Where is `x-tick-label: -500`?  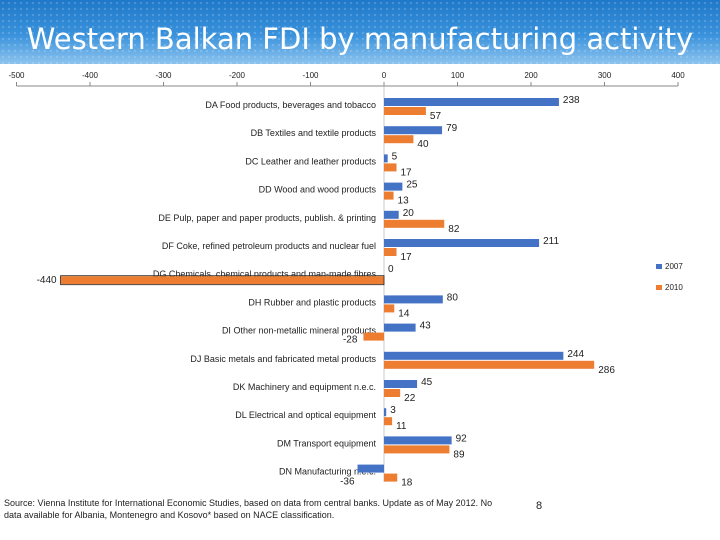 x-tick-label: -500 is located at coordinates (16, 75).